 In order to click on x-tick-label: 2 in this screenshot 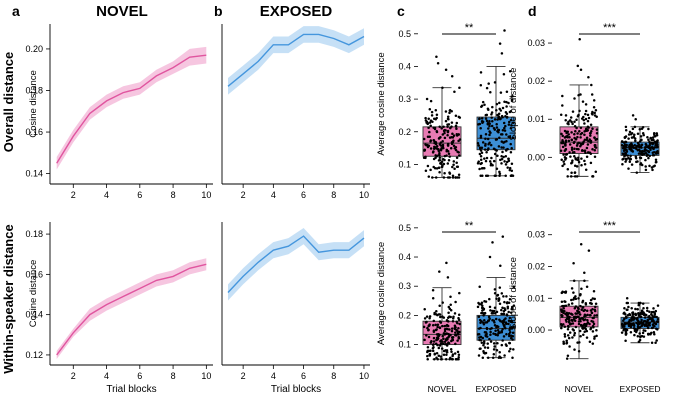, I will do `click(243, 195)`.